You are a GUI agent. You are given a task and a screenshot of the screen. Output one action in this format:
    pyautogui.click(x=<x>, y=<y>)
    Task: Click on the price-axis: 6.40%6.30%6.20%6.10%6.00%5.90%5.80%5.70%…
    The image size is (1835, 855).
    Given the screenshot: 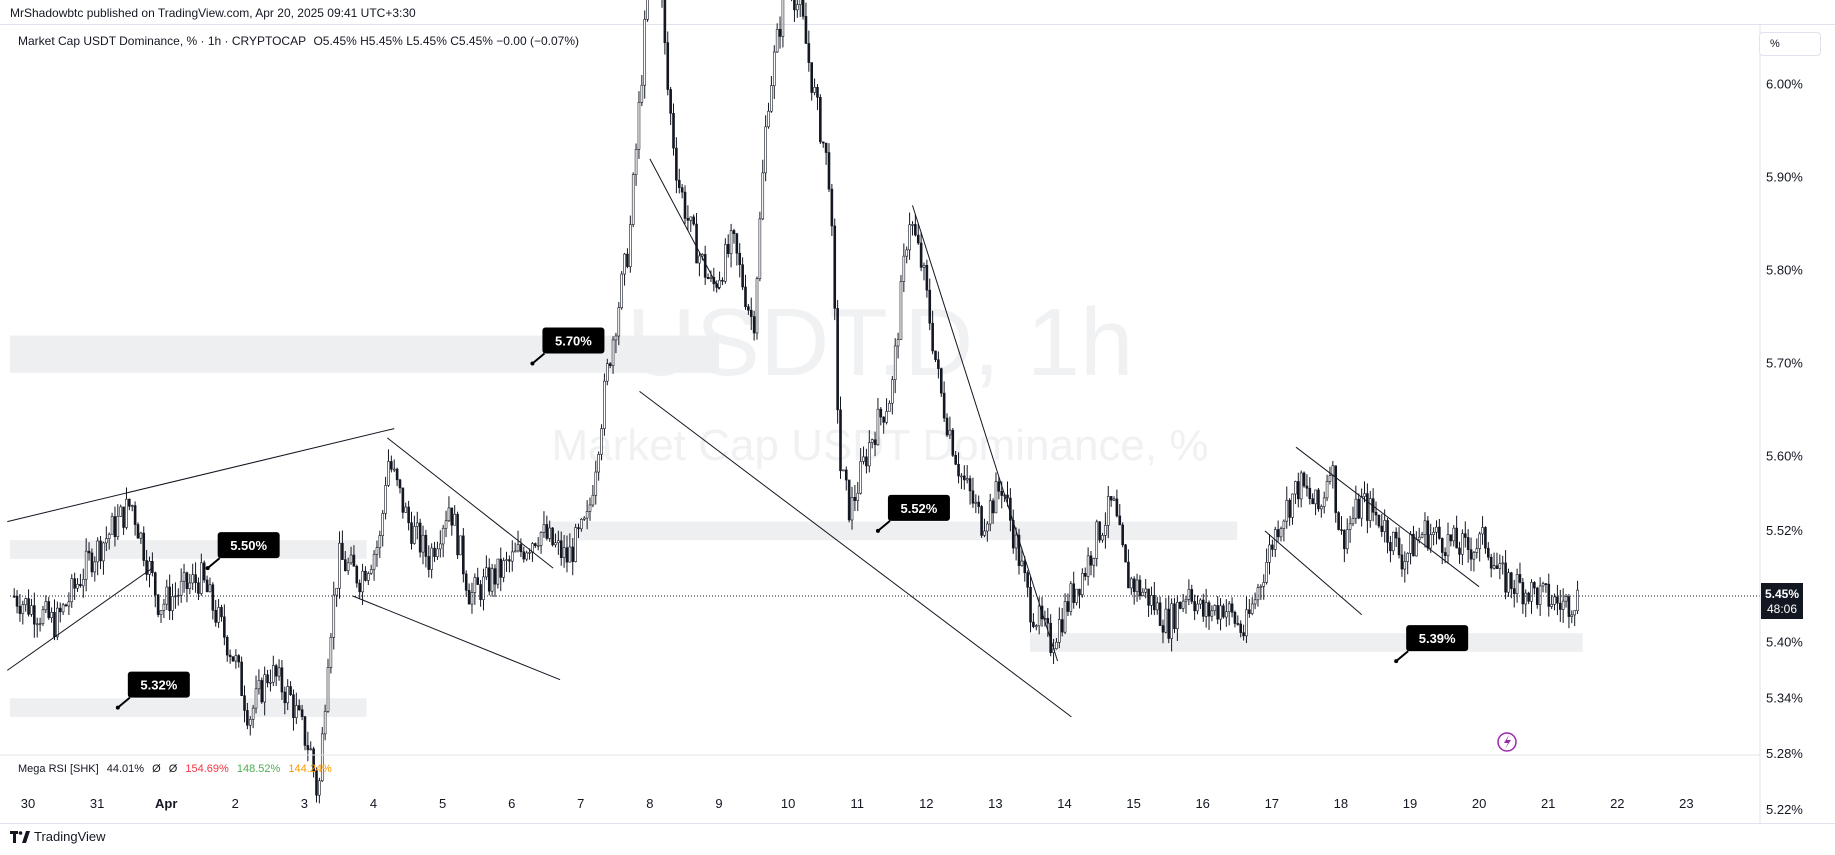 What is the action you would take?
    pyautogui.click(x=1784, y=408)
    